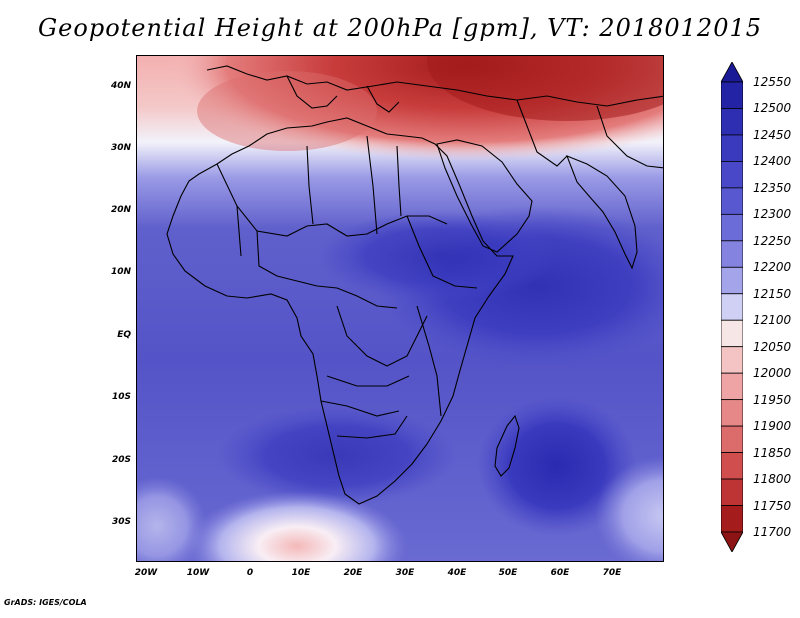 Image resolution: width=800 pixels, height=618 pixels. Describe the element at coordinates (732, 541) in the screenshot. I see `colorbar-bottom-arrow` at that location.